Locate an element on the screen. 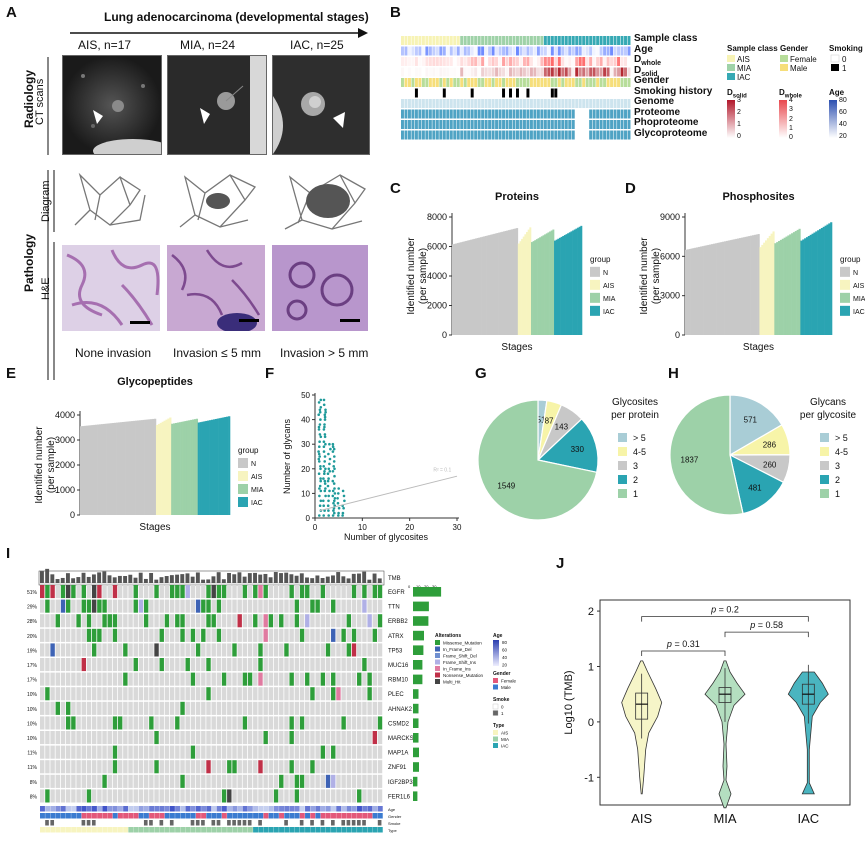 The image size is (865, 851). violin-body is located at coordinates (725, 734).